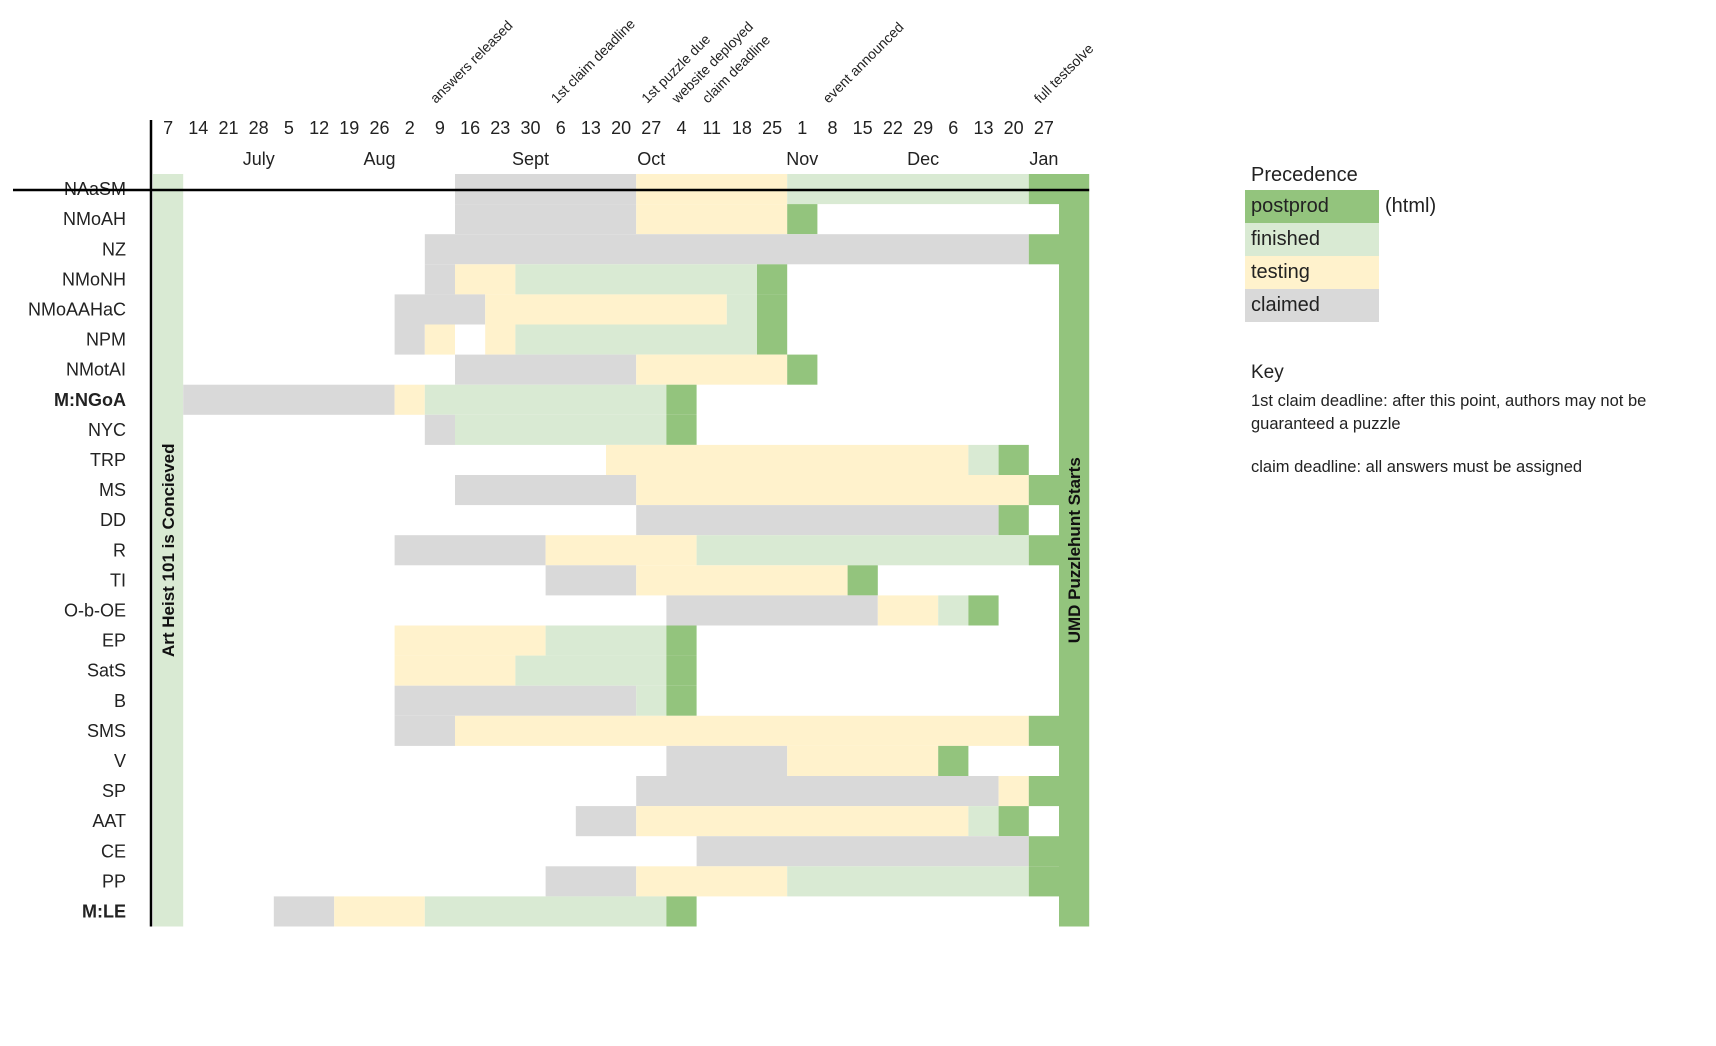 This screenshot has width=1716, height=1046. Describe the element at coordinates (651, 159) in the screenshot. I see `month-label-oct: Oct` at that location.